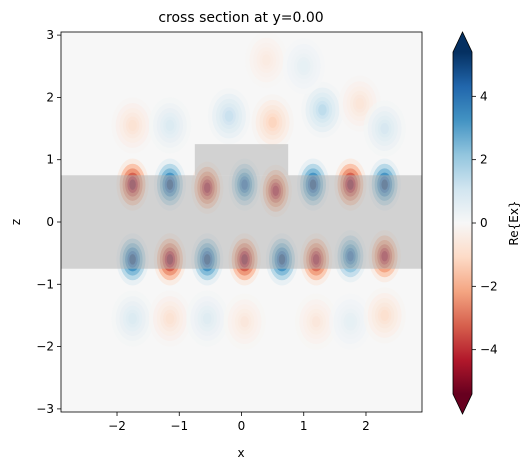 The width and height of the screenshot is (532, 470). I want to click on colorbar-ticks: −4 −2 0 2 4, so click(485, 223).